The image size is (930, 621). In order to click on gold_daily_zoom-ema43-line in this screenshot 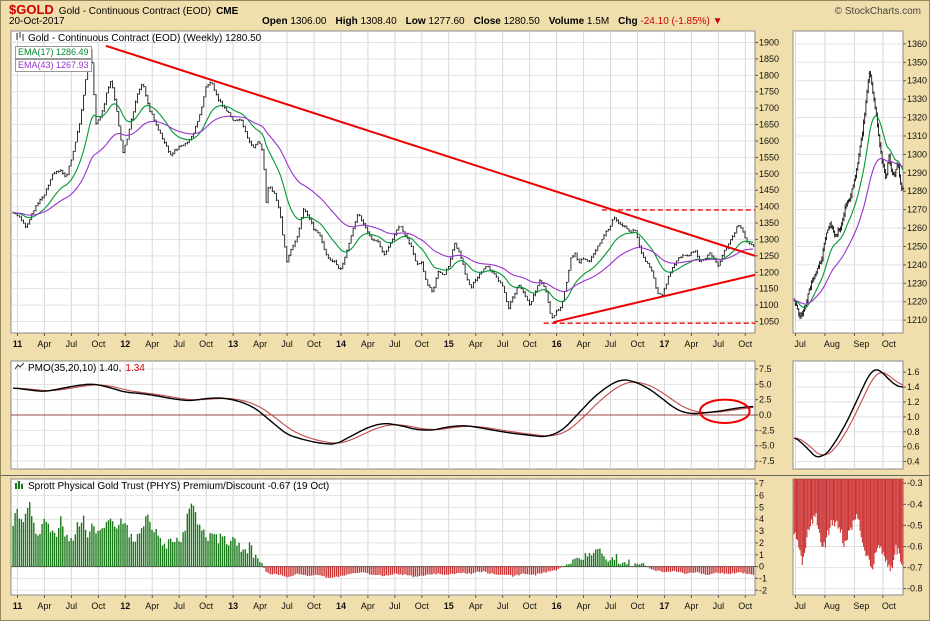, I will do `click(849, 231)`.